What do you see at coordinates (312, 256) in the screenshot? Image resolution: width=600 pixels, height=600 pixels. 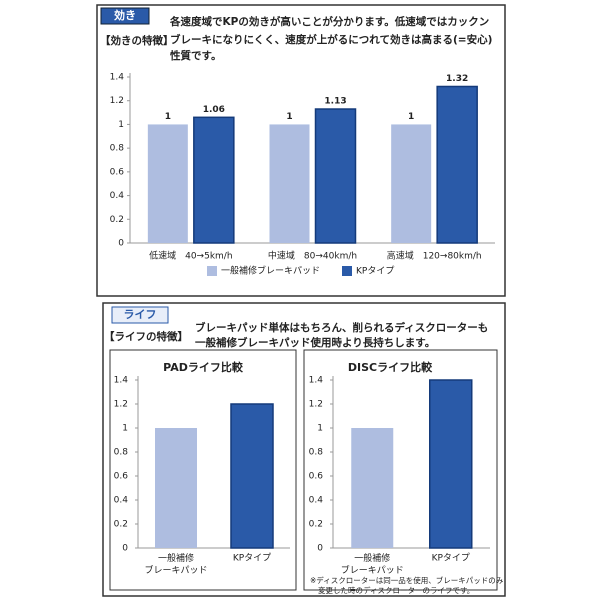 I see `x-tick-label: 中速域 80→40km/h` at bounding box center [312, 256].